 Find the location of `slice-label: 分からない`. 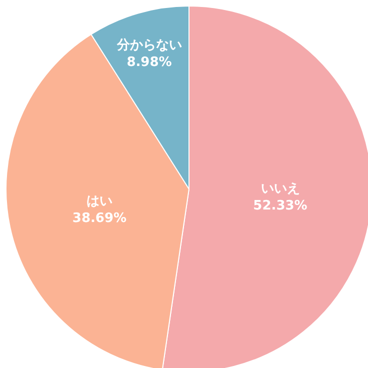

slice-label: 分からない is located at coordinates (149, 45).